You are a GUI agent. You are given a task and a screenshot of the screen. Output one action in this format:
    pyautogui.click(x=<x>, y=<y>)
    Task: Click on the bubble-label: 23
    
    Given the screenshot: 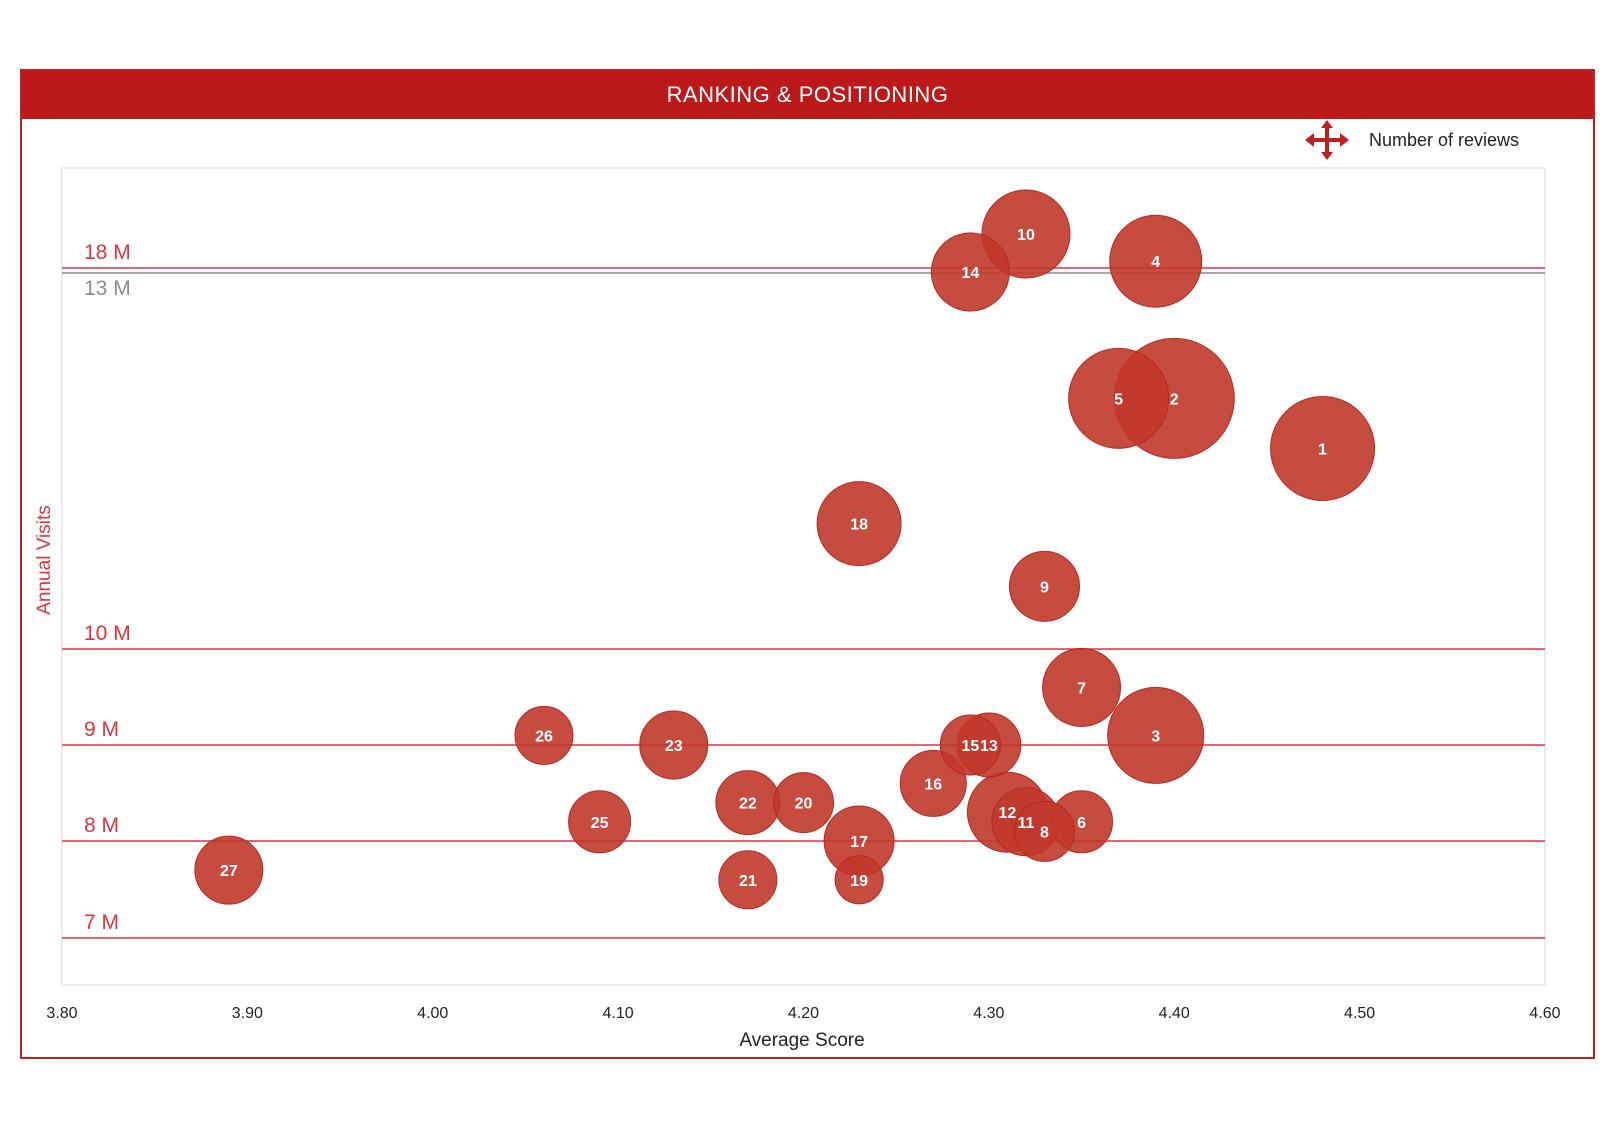 What is the action you would take?
    pyautogui.click(x=674, y=746)
    